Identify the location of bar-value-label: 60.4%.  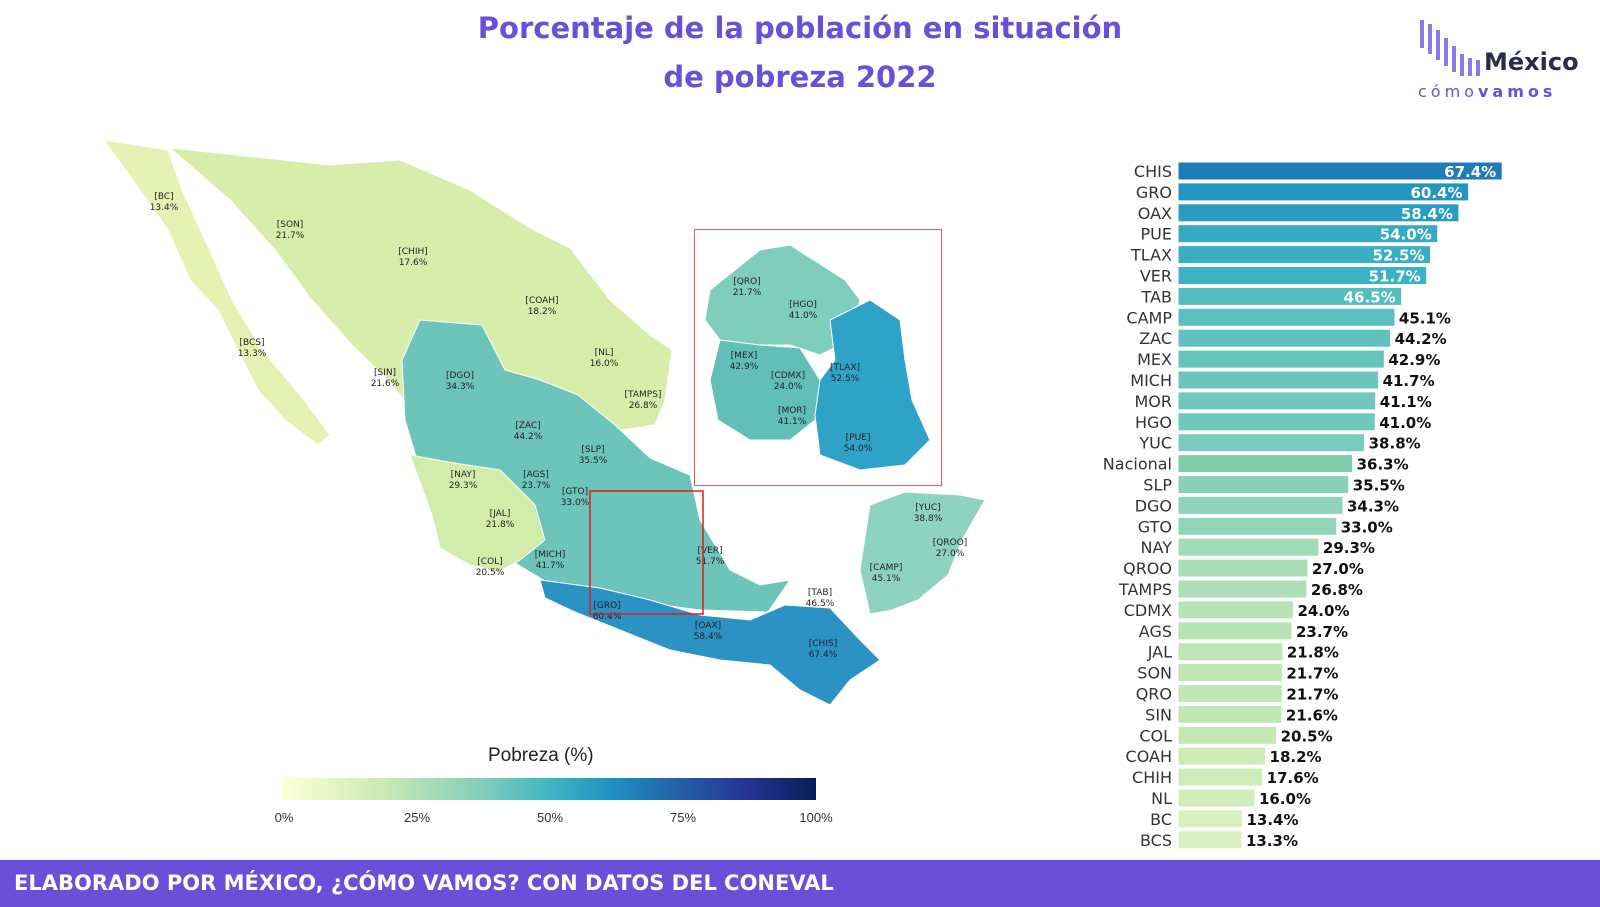
(1436, 193).